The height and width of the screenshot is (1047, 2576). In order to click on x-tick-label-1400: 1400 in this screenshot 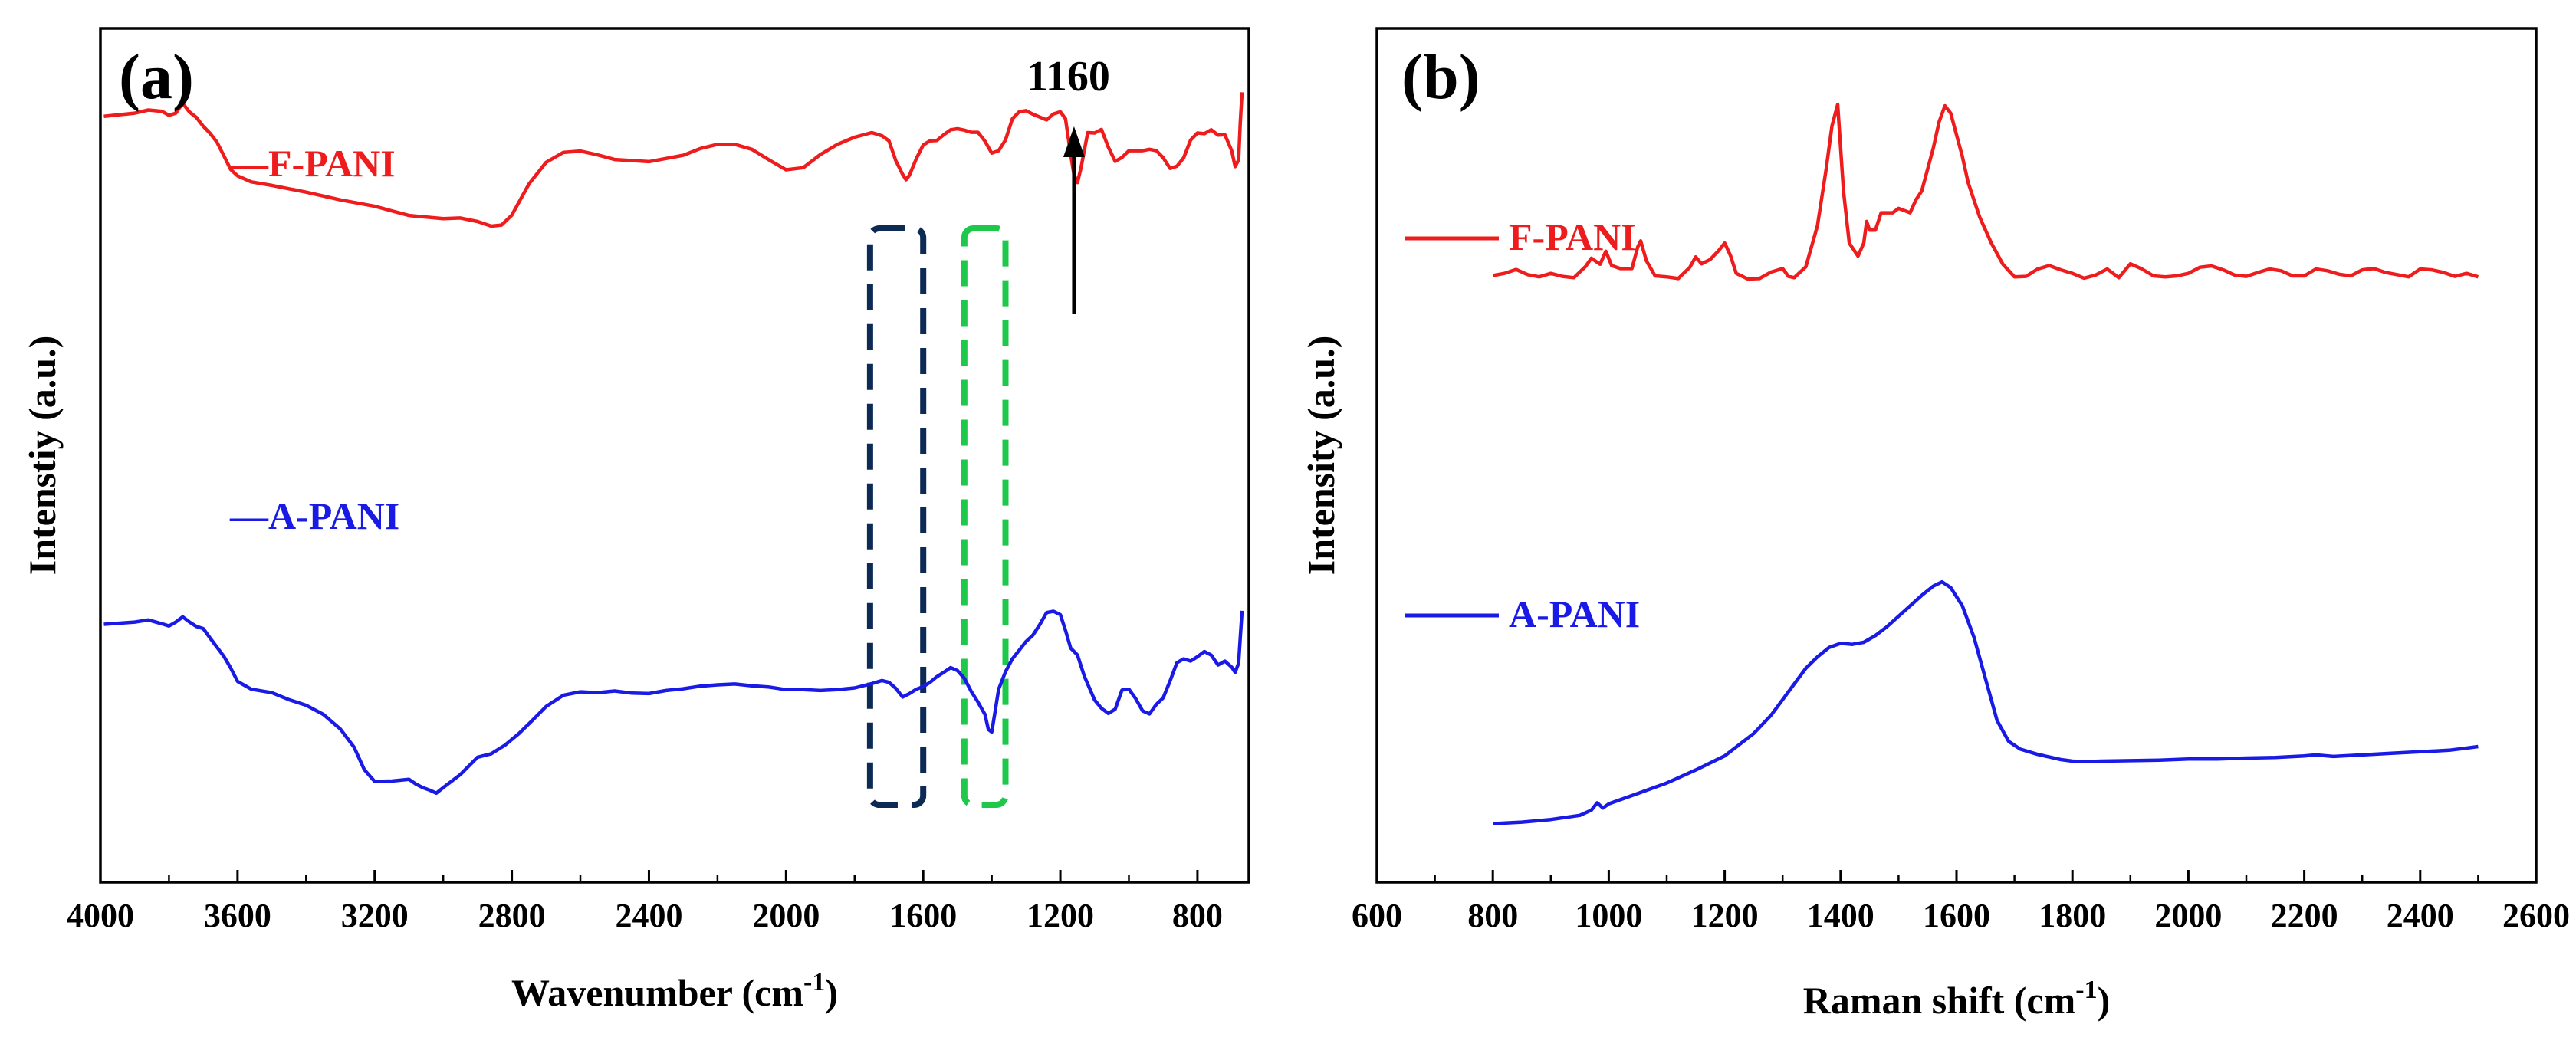, I will do `click(1841, 915)`.